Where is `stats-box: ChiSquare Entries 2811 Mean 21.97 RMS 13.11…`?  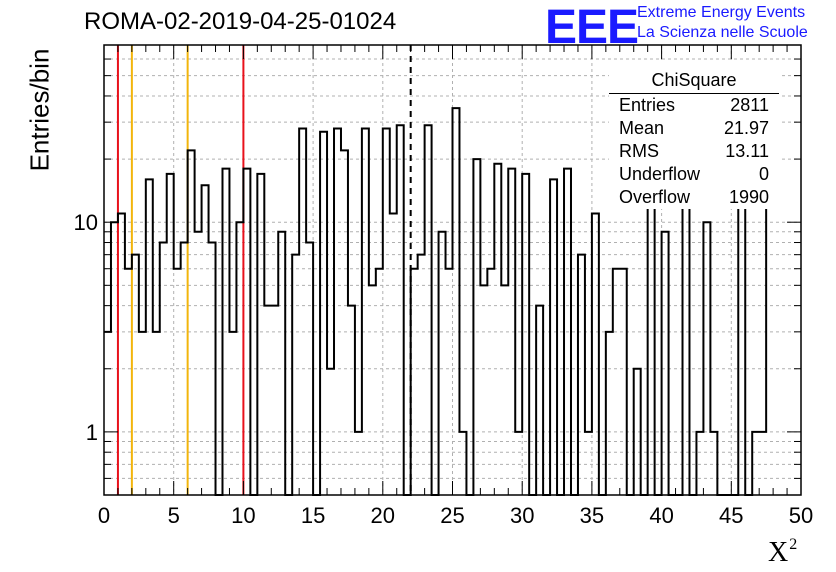
stats-box: ChiSquare Entries 2811 Mean 21.97 RMS 13.11… is located at coordinates (694, 135).